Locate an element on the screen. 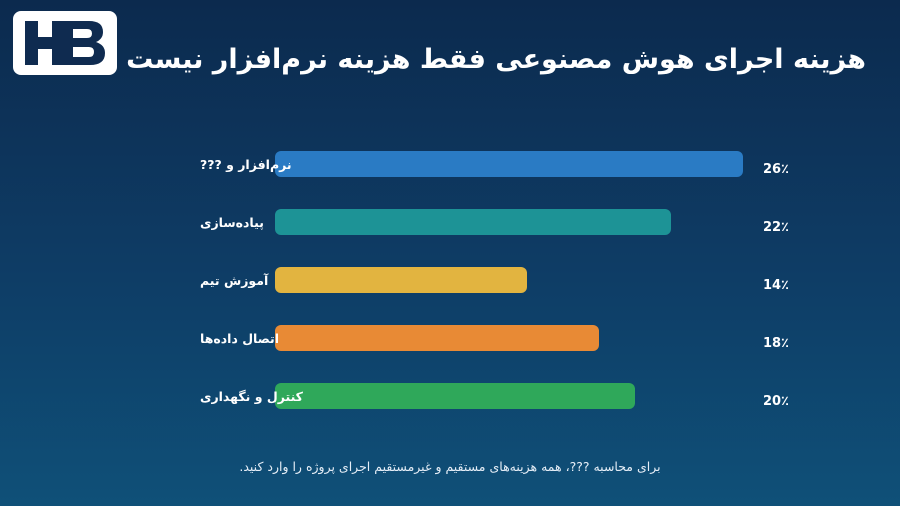 The width and height of the screenshot is (900, 506). category-label-2: پیاده‌سازی is located at coordinates (232, 222).